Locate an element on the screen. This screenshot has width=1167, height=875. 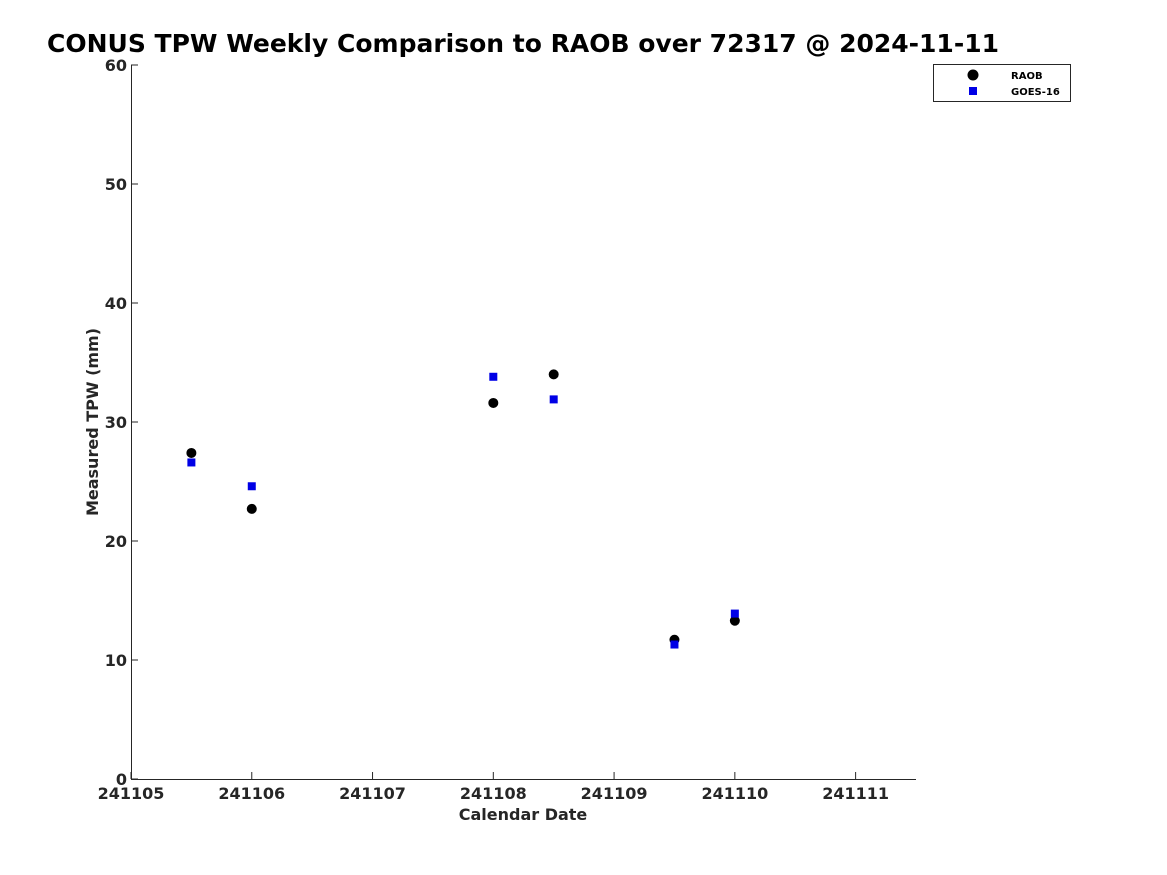
x-tick-label: 241105 is located at coordinates (131, 793).